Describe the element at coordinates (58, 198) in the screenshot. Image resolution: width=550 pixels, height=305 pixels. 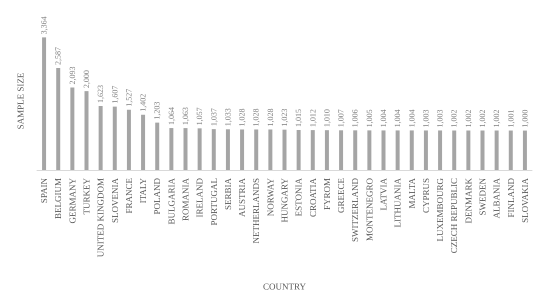
I see `x-tick-label: BELGIUM` at that location.